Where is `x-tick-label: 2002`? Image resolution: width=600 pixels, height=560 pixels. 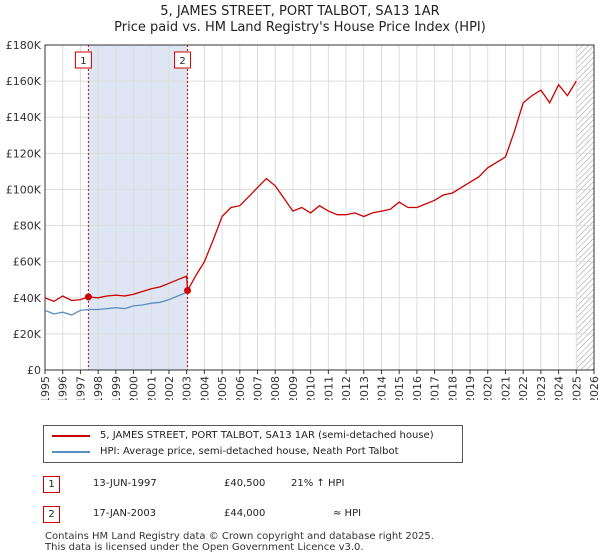 x-tick-label: 2002 is located at coordinates (169, 388).